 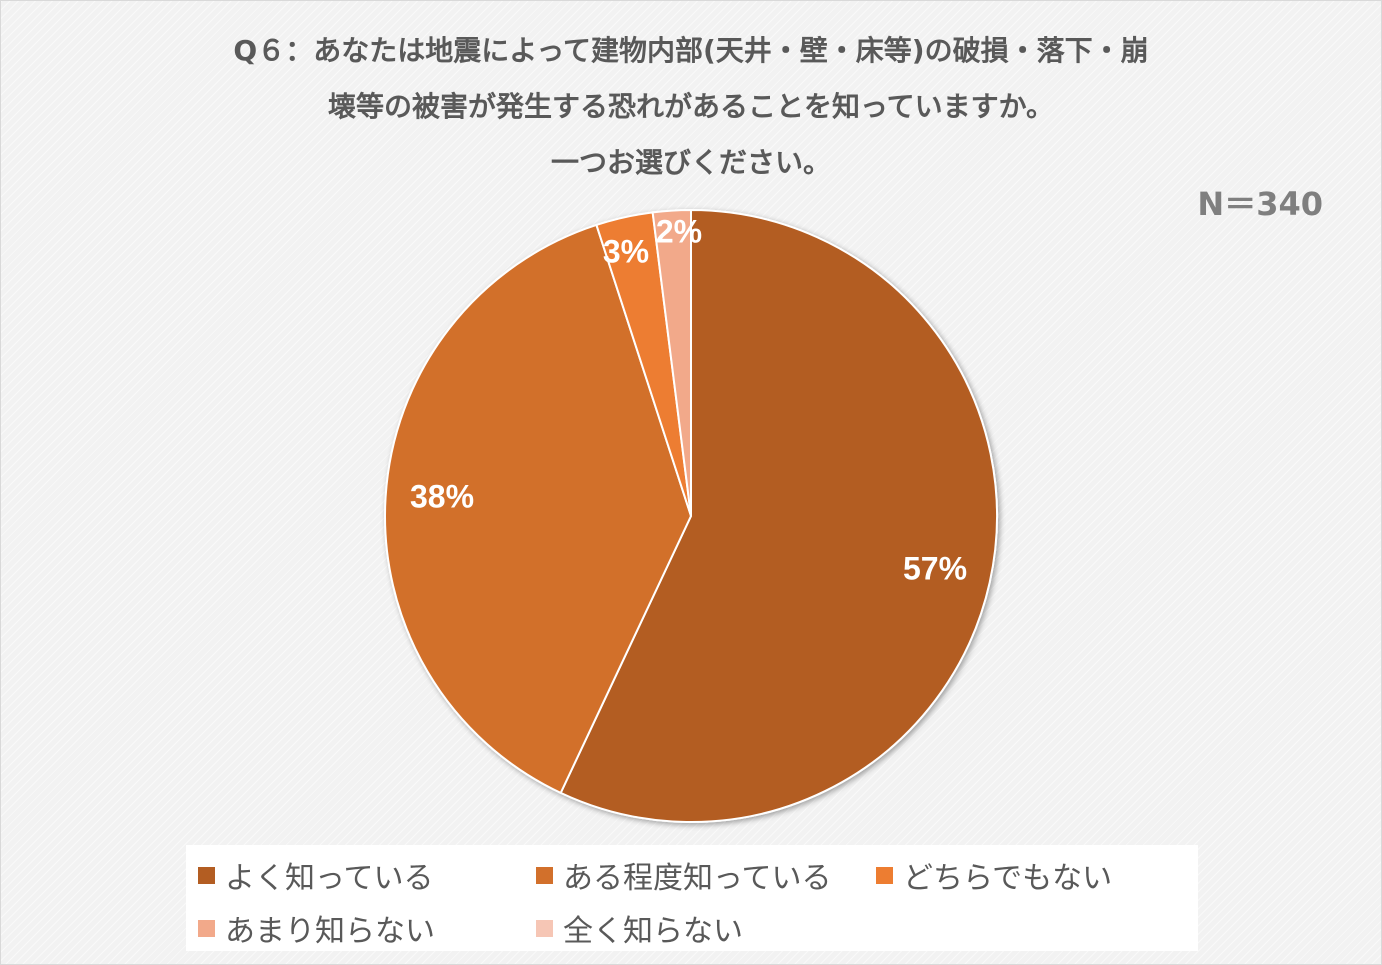 I want to click on legend-item-1: ある程度知っている, so click(x=684, y=875).